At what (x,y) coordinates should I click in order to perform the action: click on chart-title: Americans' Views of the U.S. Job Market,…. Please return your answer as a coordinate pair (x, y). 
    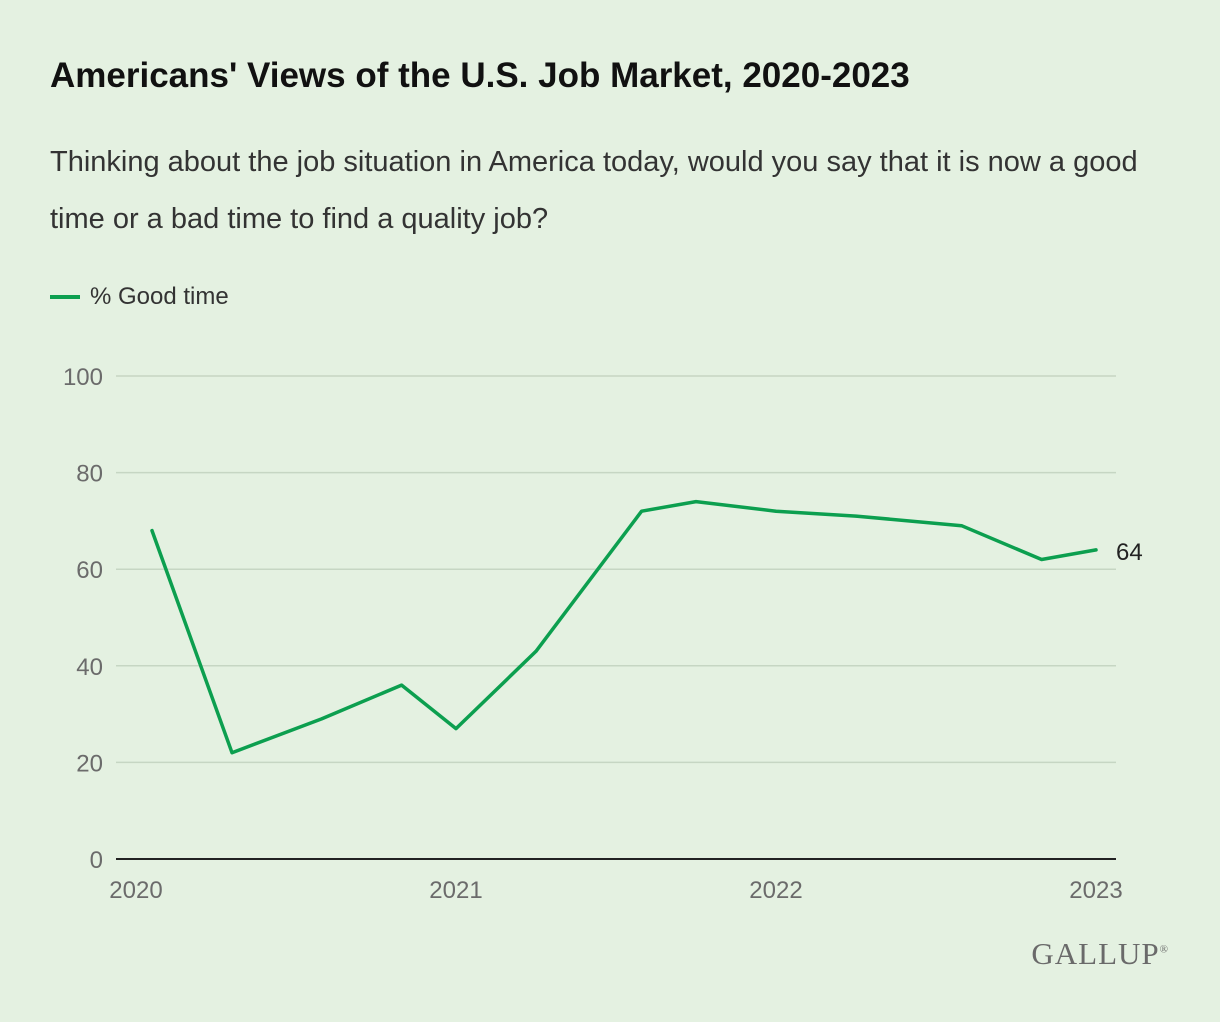
    Looking at the image, I should click on (480, 75).